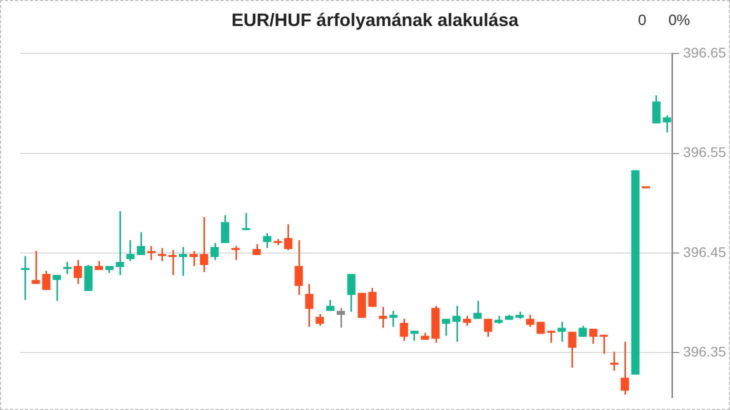 Image resolution: width=730 pixels, height=410 pixels. Describe the element at coordinates (642, 21) in the screenshot. I see `text: 0` at that location.